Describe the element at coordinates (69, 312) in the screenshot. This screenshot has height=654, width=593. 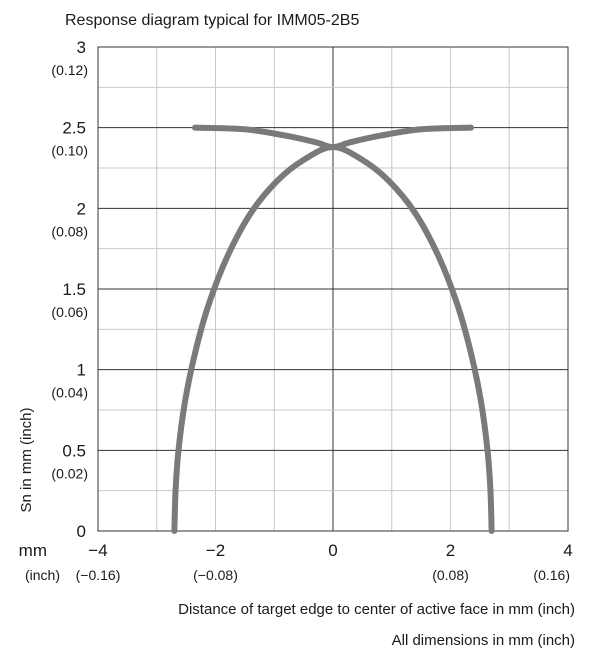
I see `y-tick-inch-label: (0.06)` at that location.